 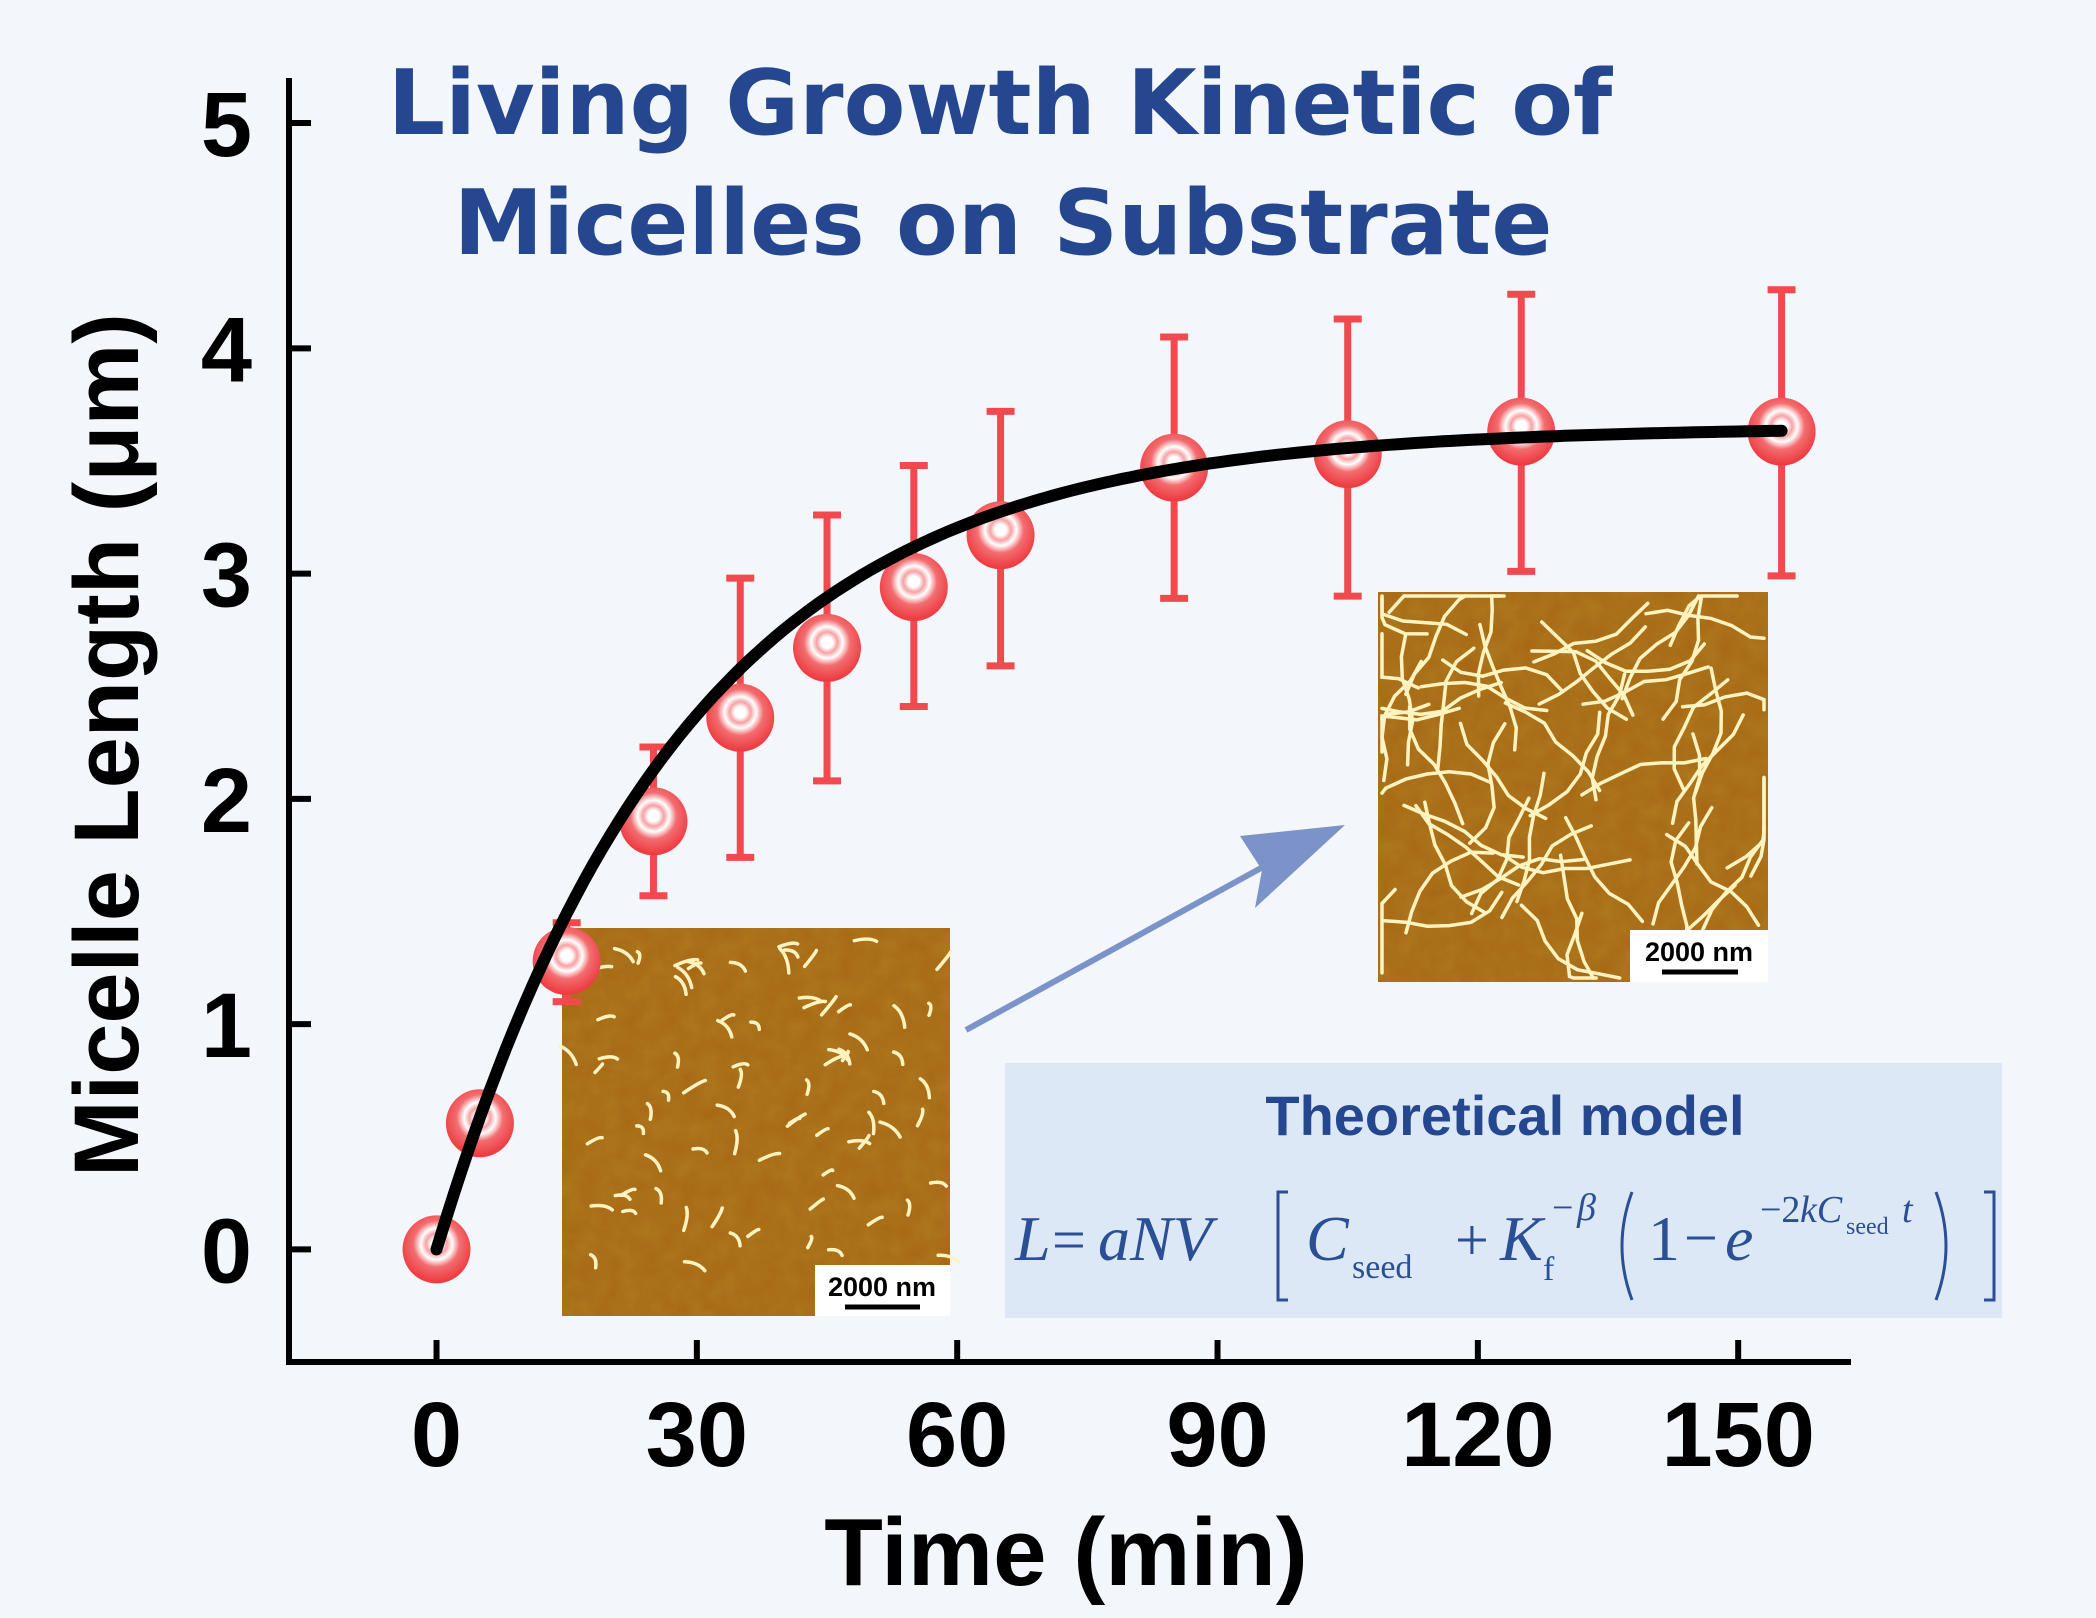 I want to click on afm-image-early: 2000 nm, so click(x=759, y=1122).